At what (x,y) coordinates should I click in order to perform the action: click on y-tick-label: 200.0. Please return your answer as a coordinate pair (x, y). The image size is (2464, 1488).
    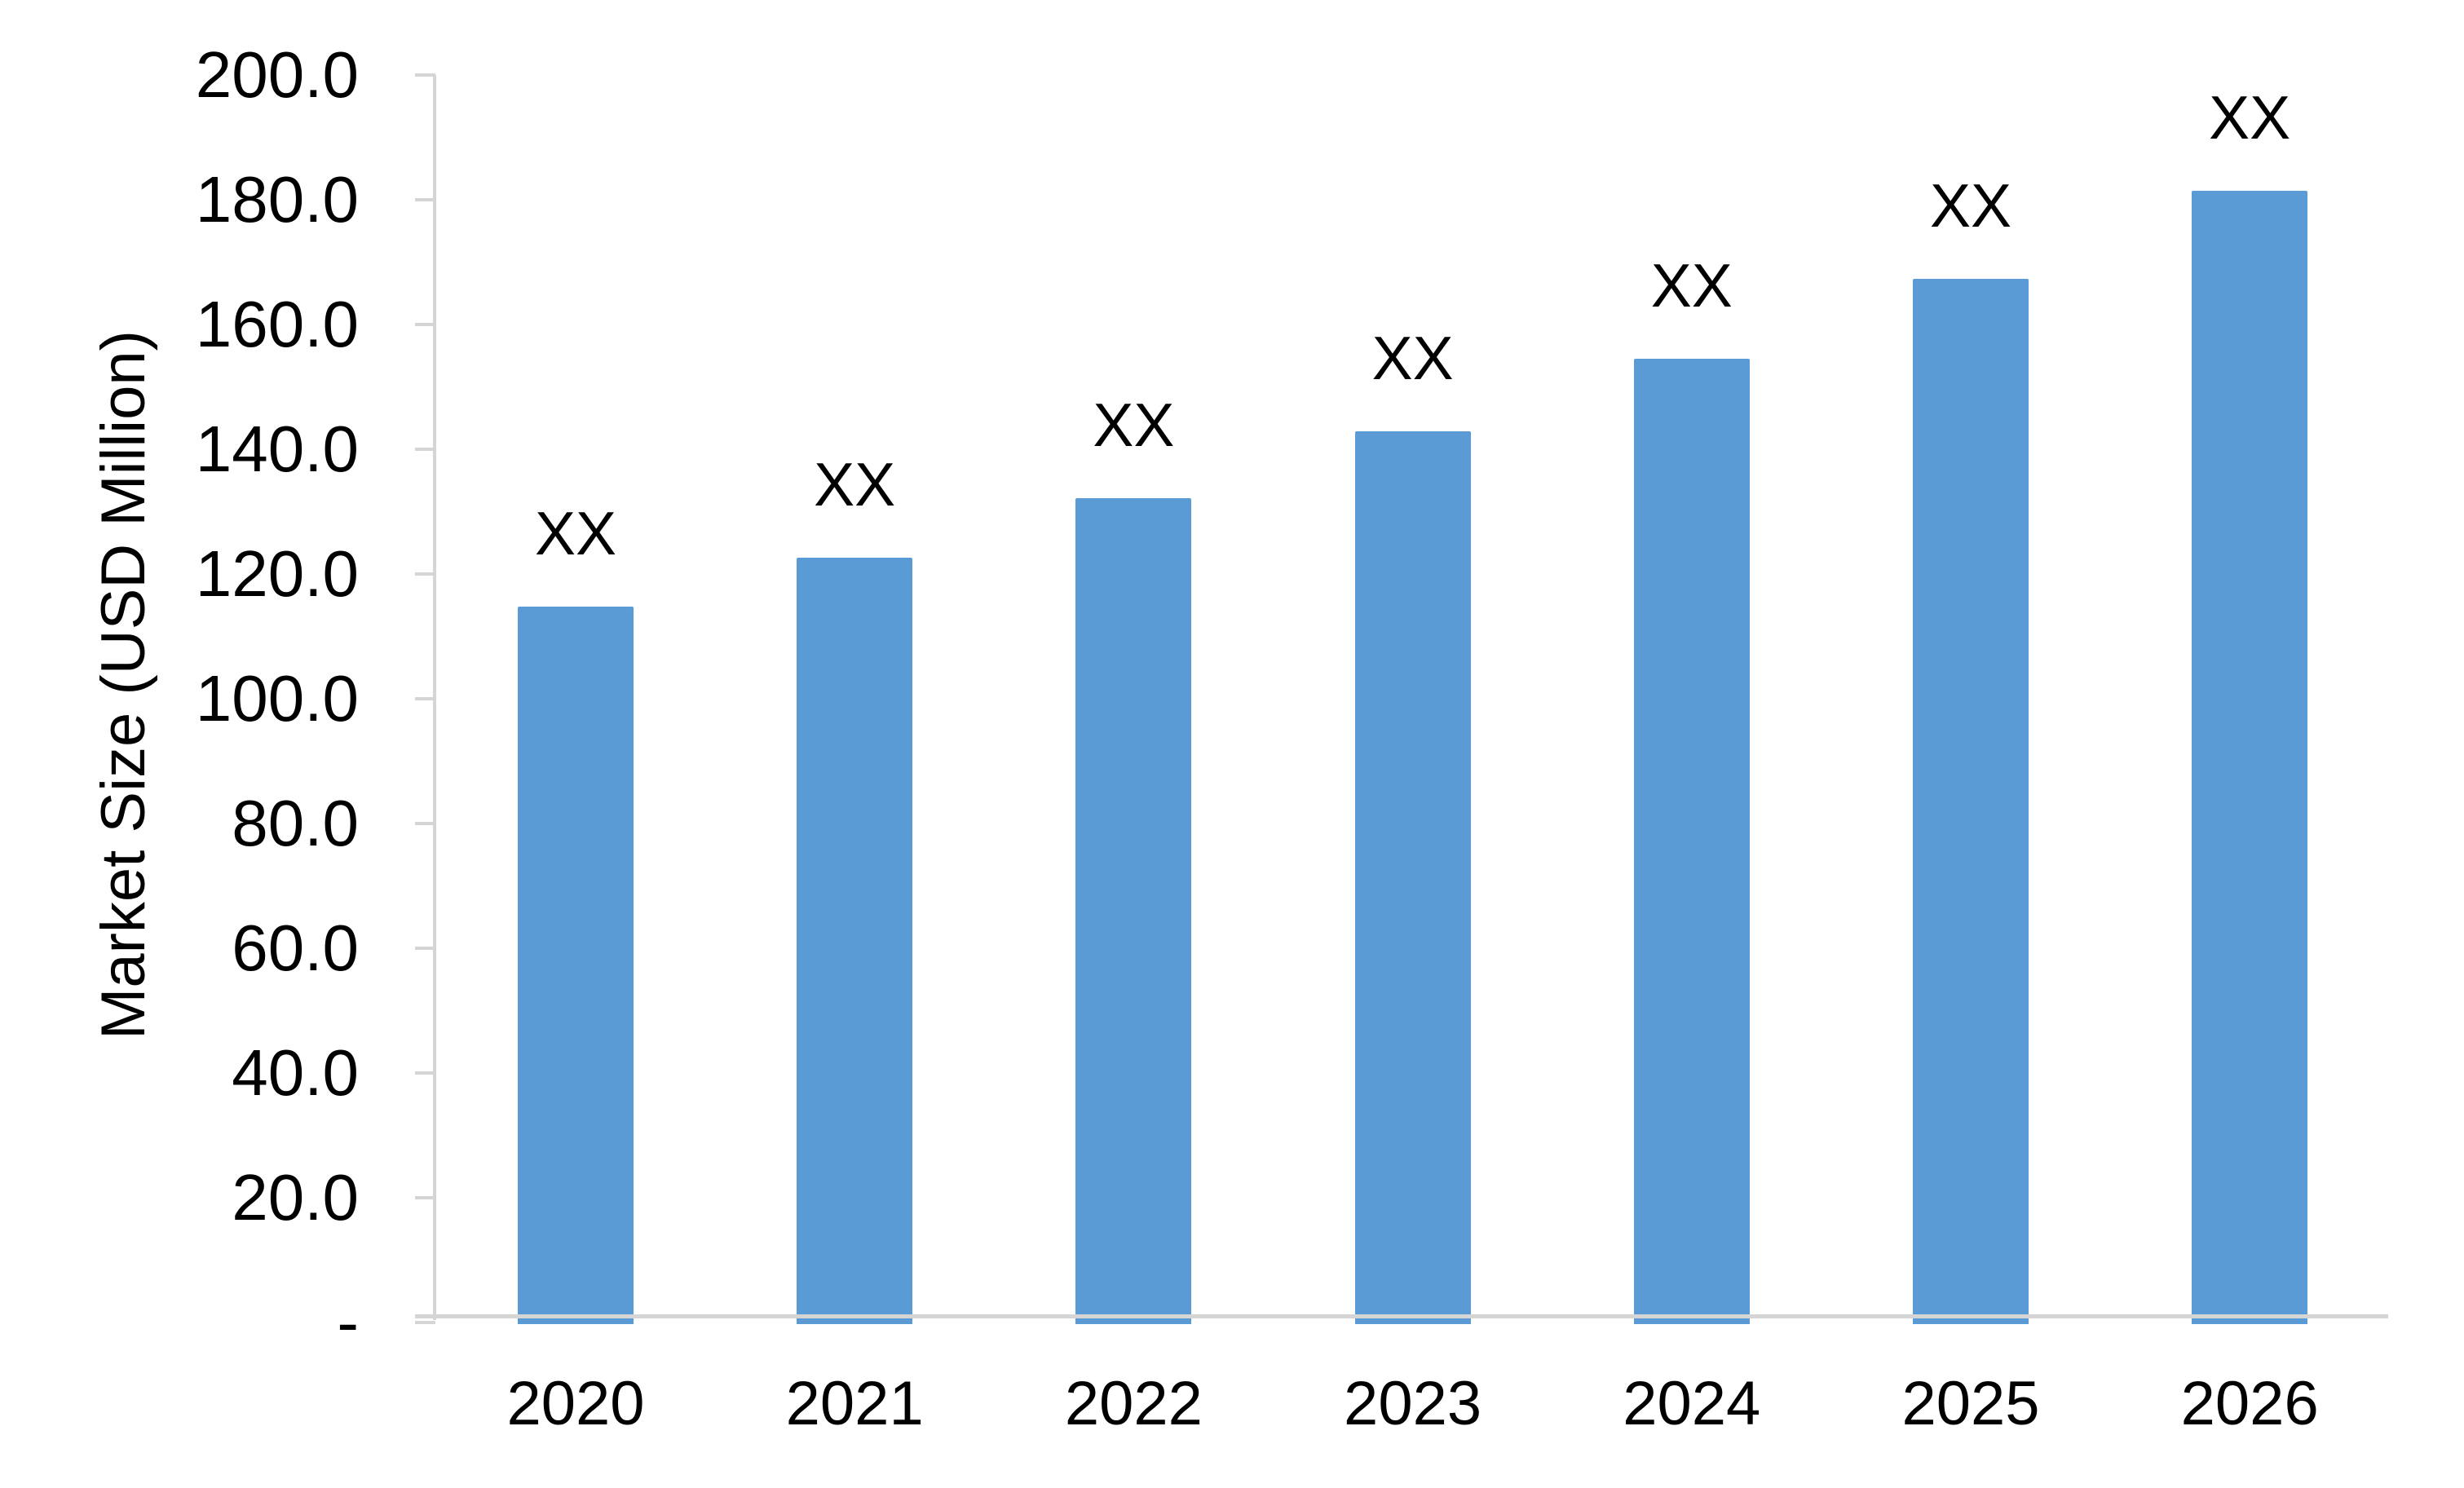
    Looking at the image, I should click on (277, 74).